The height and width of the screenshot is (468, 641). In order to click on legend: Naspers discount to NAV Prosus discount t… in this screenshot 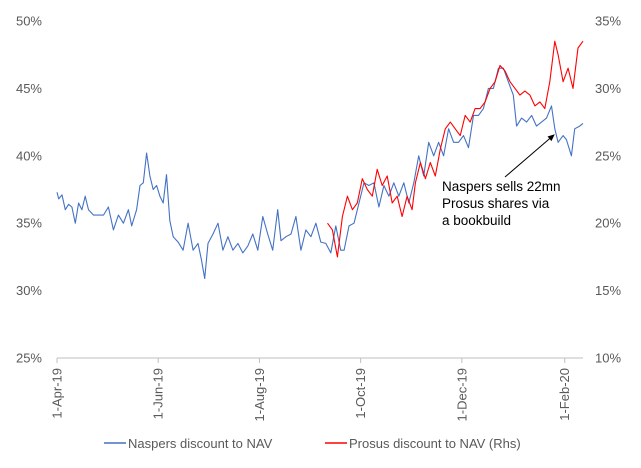, I will do `click(312, 443)`.